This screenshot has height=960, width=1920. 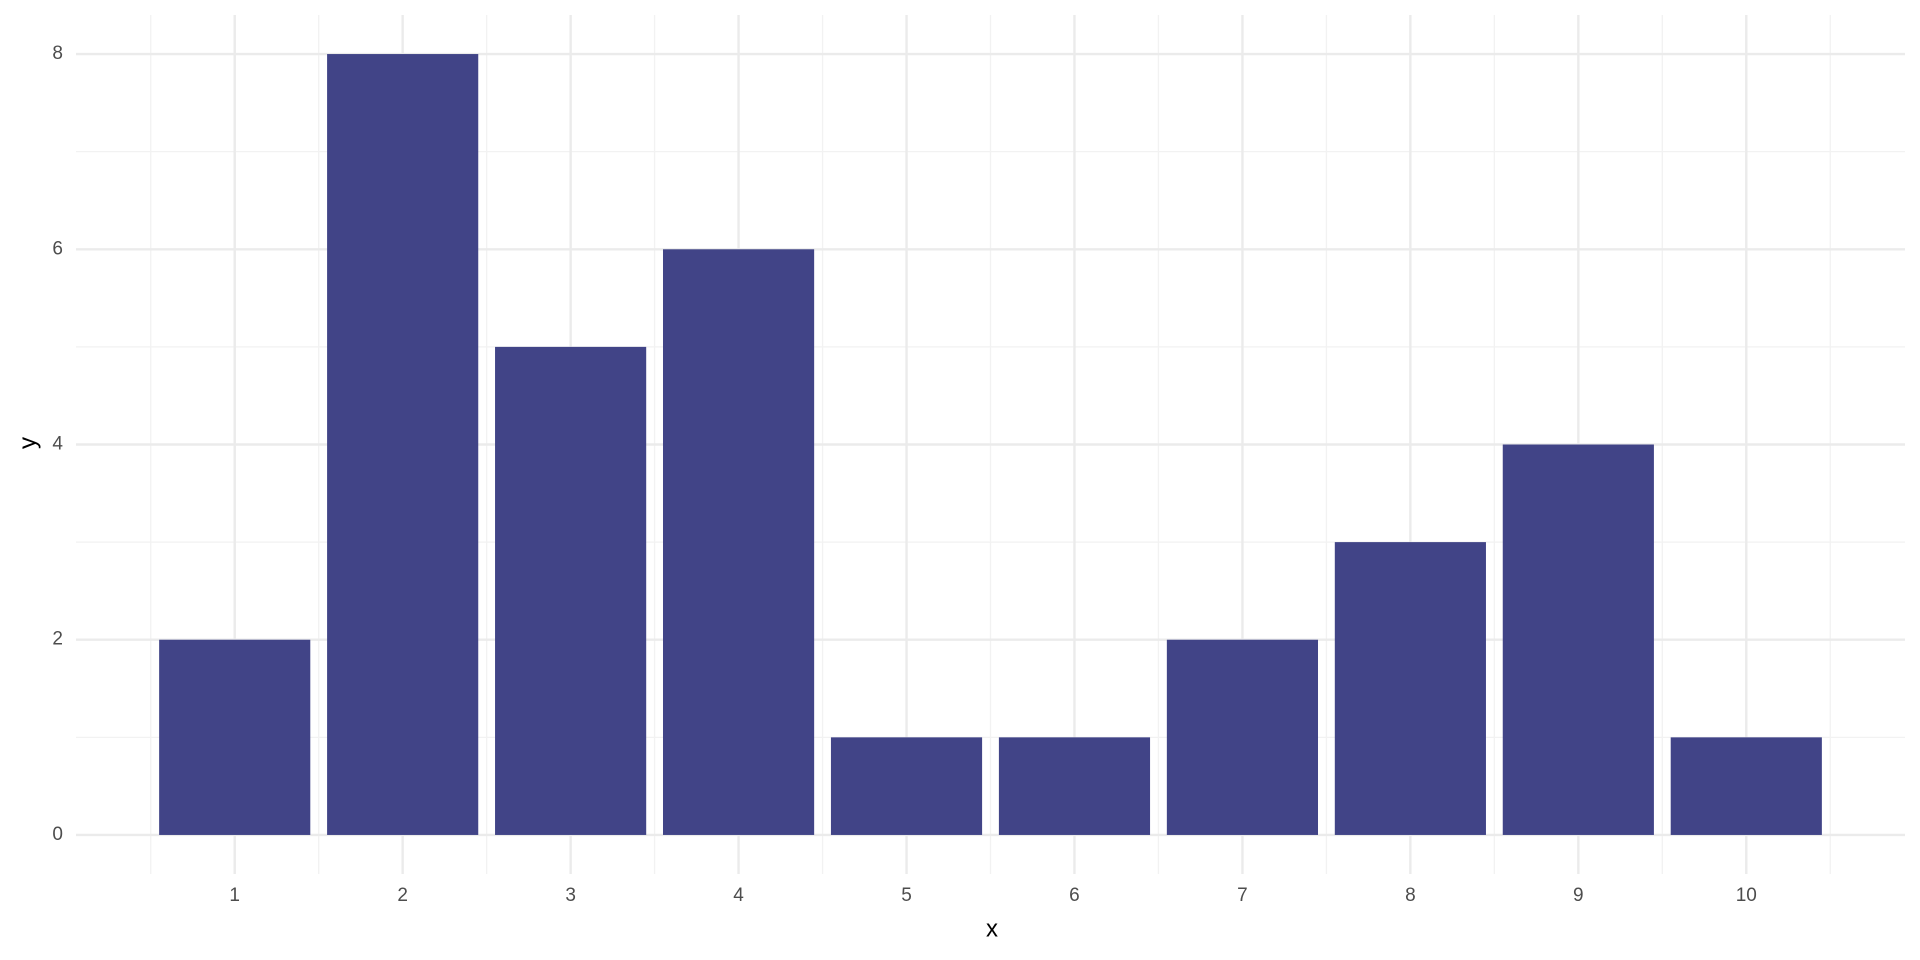 What do you see at coordinates (570, 895) in the screenshot?
I see `x-tick-label: 3` at bounding box center [570, 895].